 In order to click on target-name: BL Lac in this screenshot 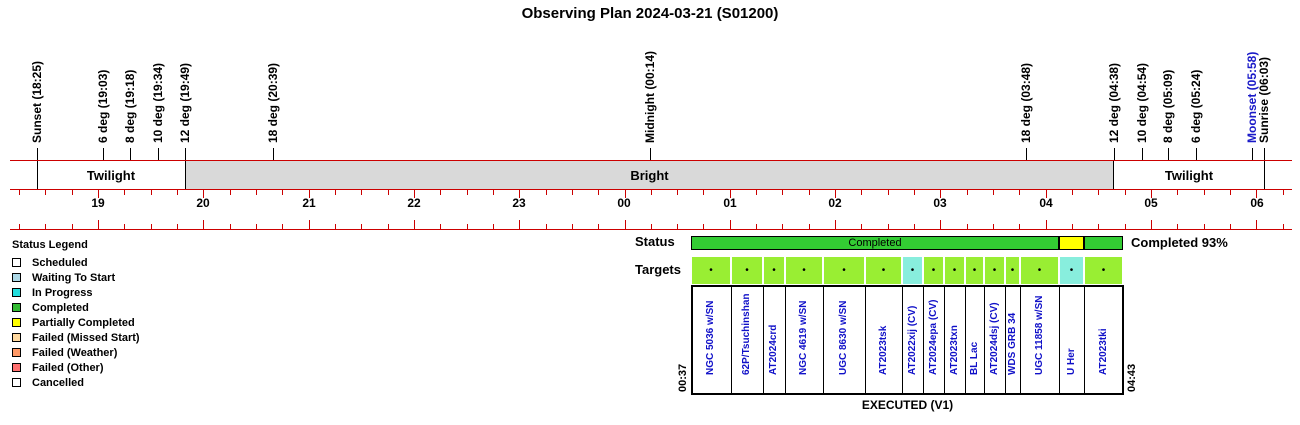, I will do `click(974, 358)`.